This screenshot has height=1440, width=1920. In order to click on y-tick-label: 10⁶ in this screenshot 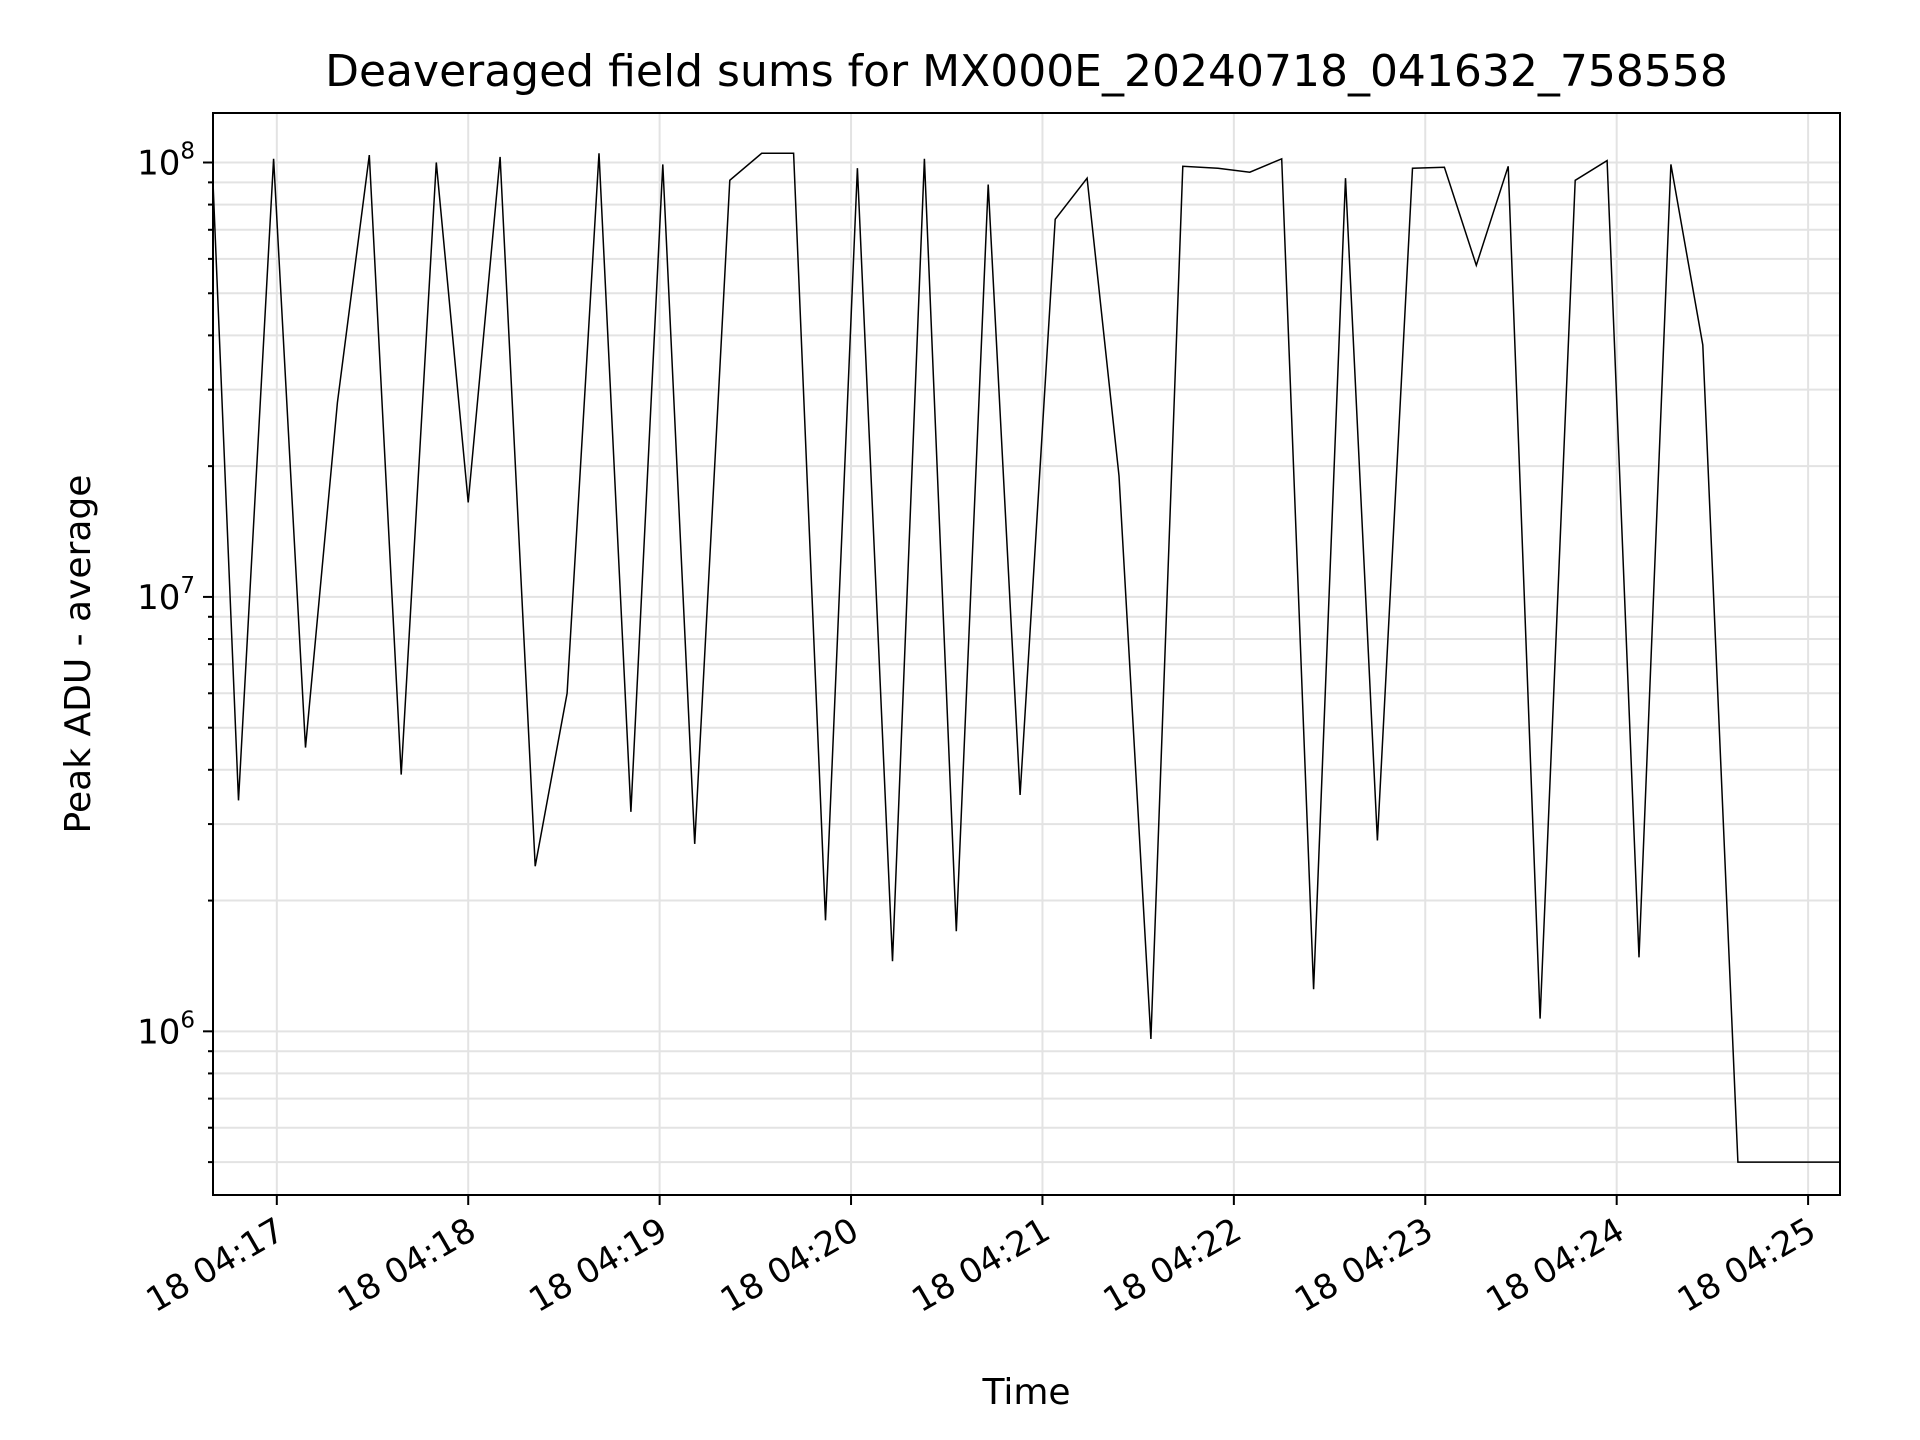, I will do `click(166, 1029)`.